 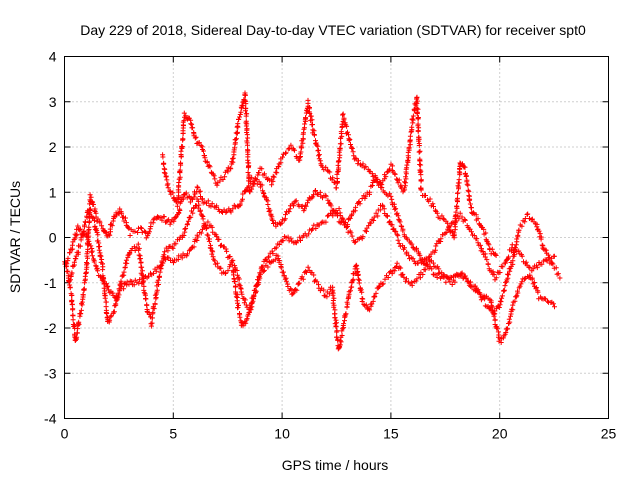 What do you see at coordinates (173, 434) in the screenshot?
I see `x-tick-label: 5` at bounding box center [173, 434].